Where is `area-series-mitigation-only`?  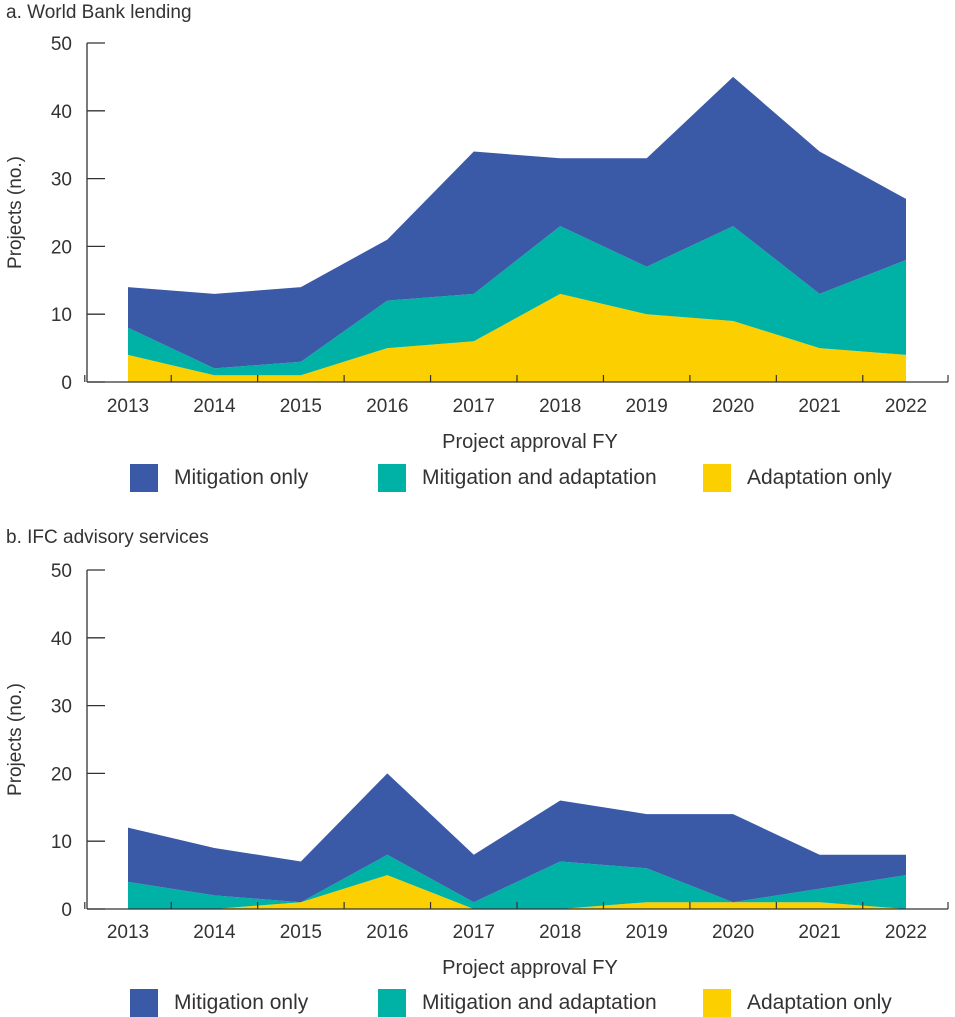 area-series-mitigation-only is located at coordinates (517, 838).